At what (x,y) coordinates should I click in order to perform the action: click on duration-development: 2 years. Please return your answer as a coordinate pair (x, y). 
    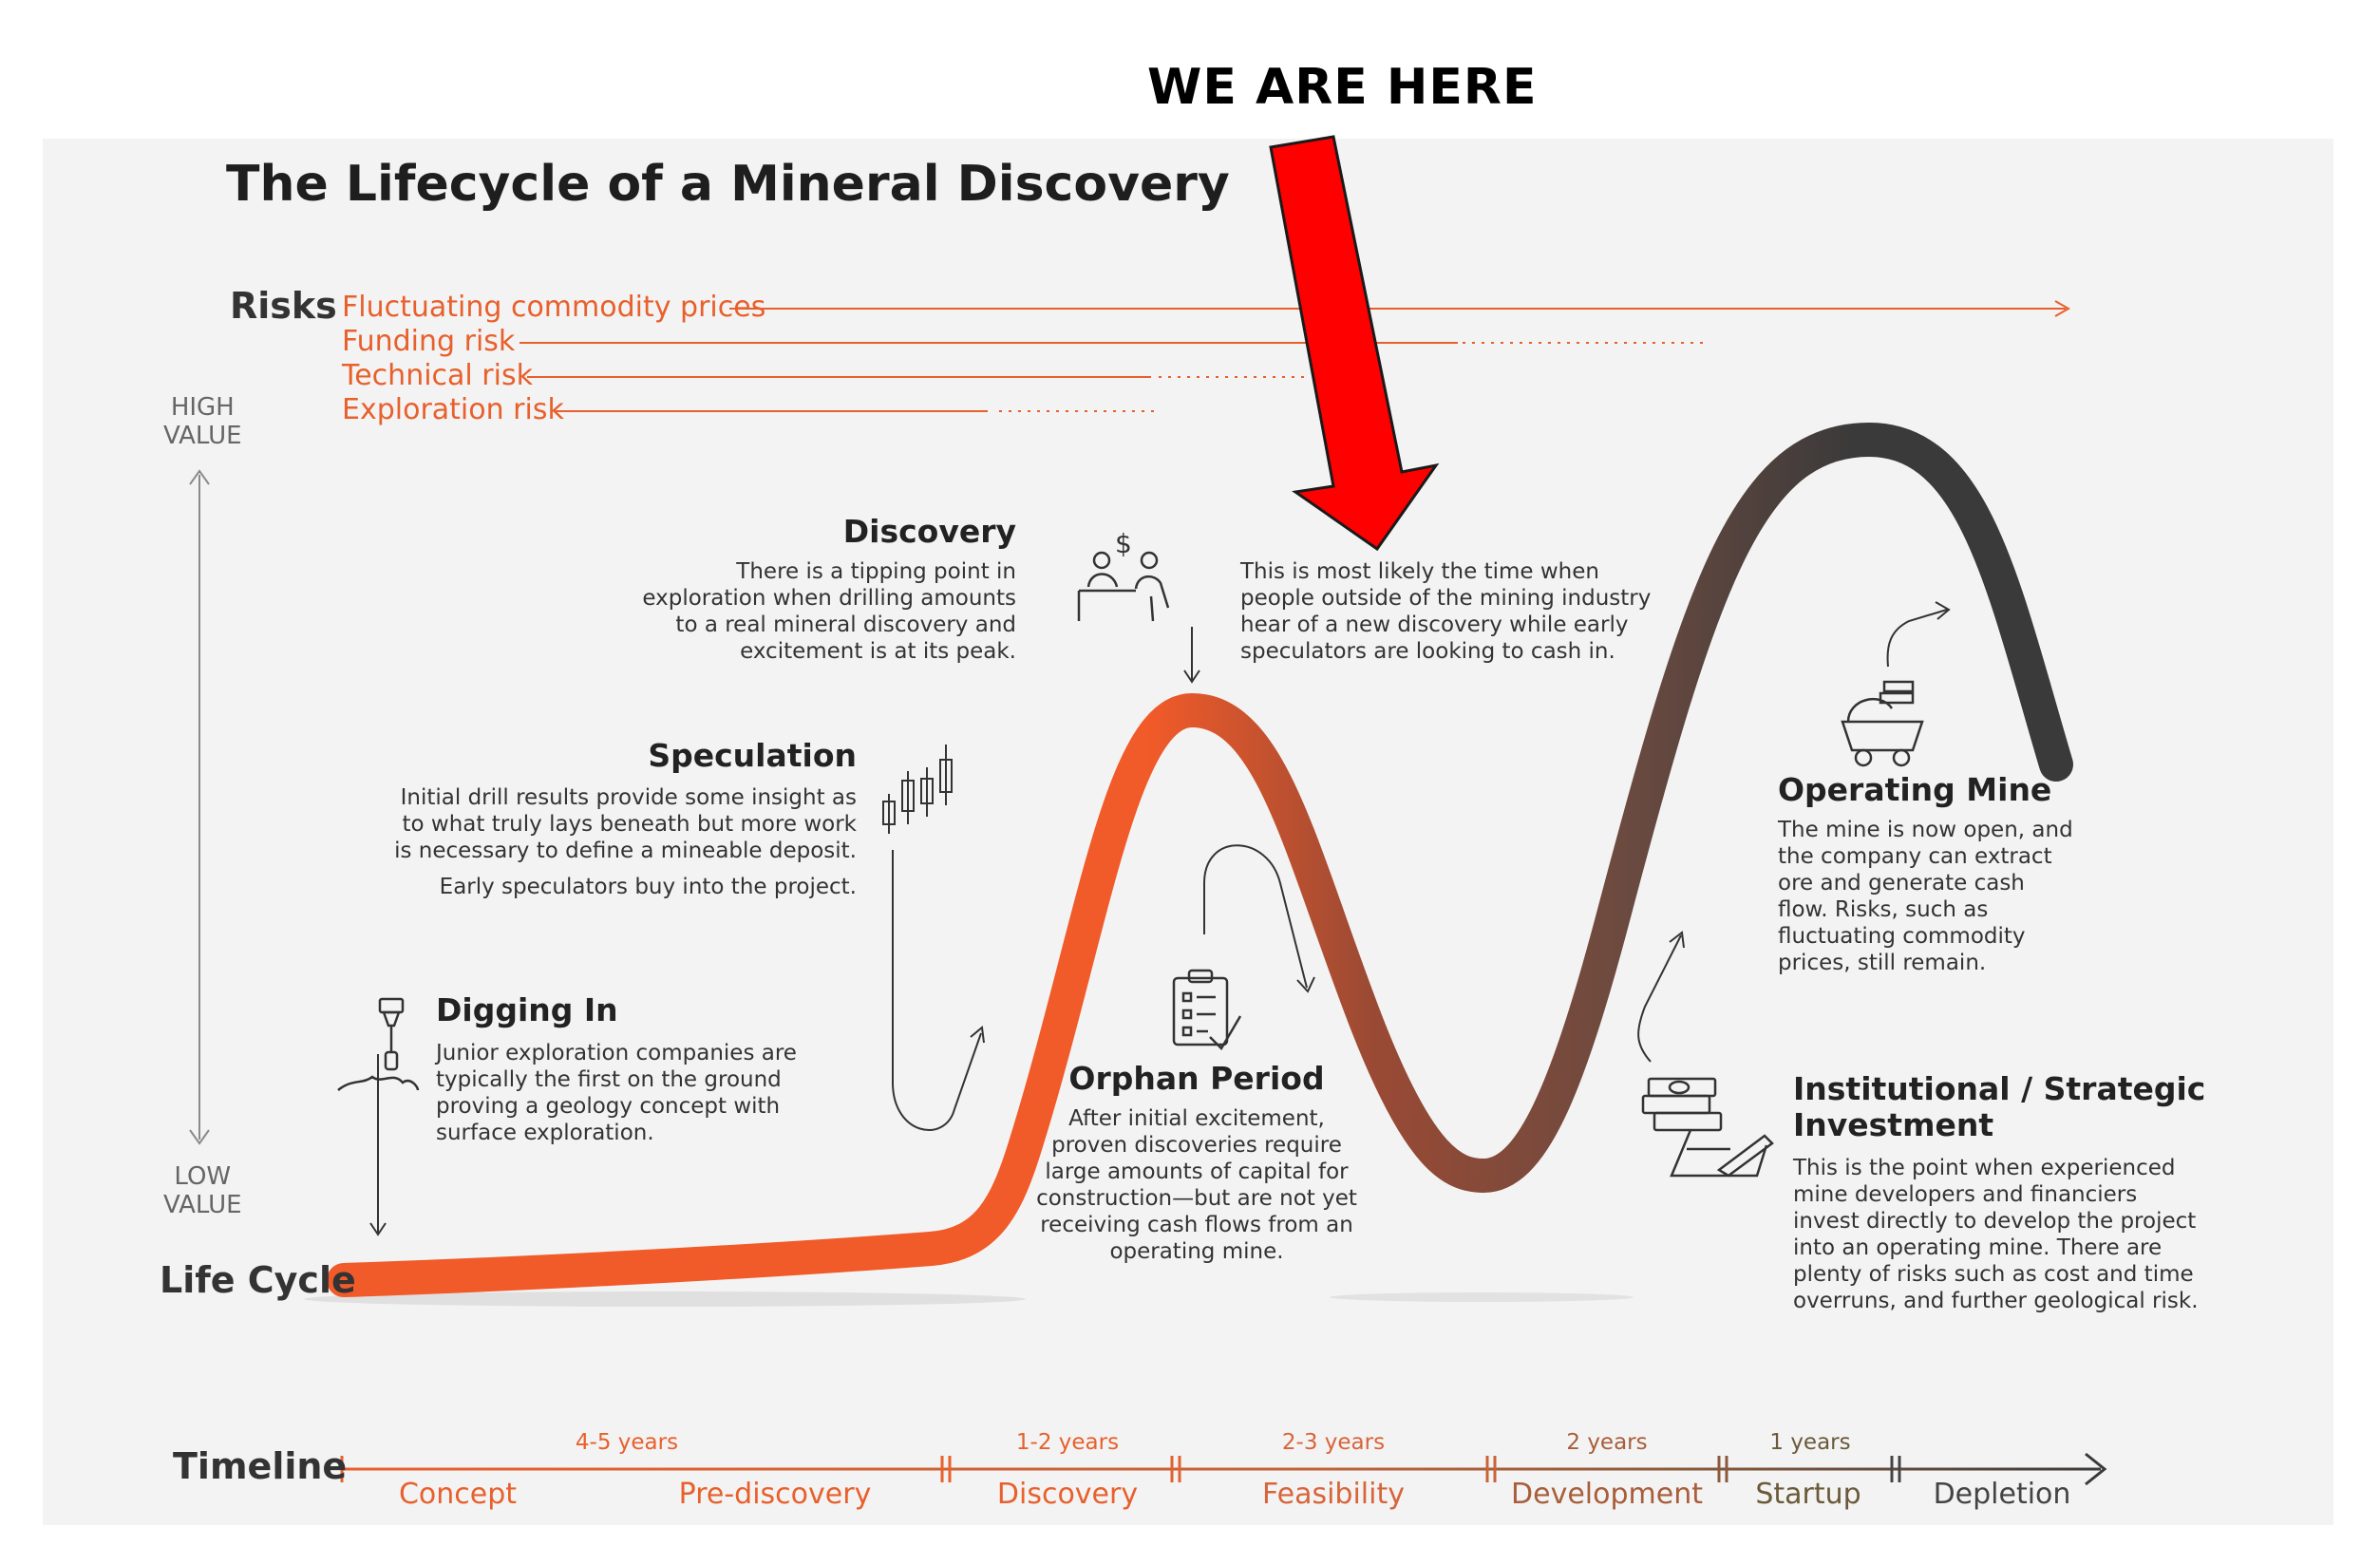
    Looking at the image, I should click on (1607, 1442).